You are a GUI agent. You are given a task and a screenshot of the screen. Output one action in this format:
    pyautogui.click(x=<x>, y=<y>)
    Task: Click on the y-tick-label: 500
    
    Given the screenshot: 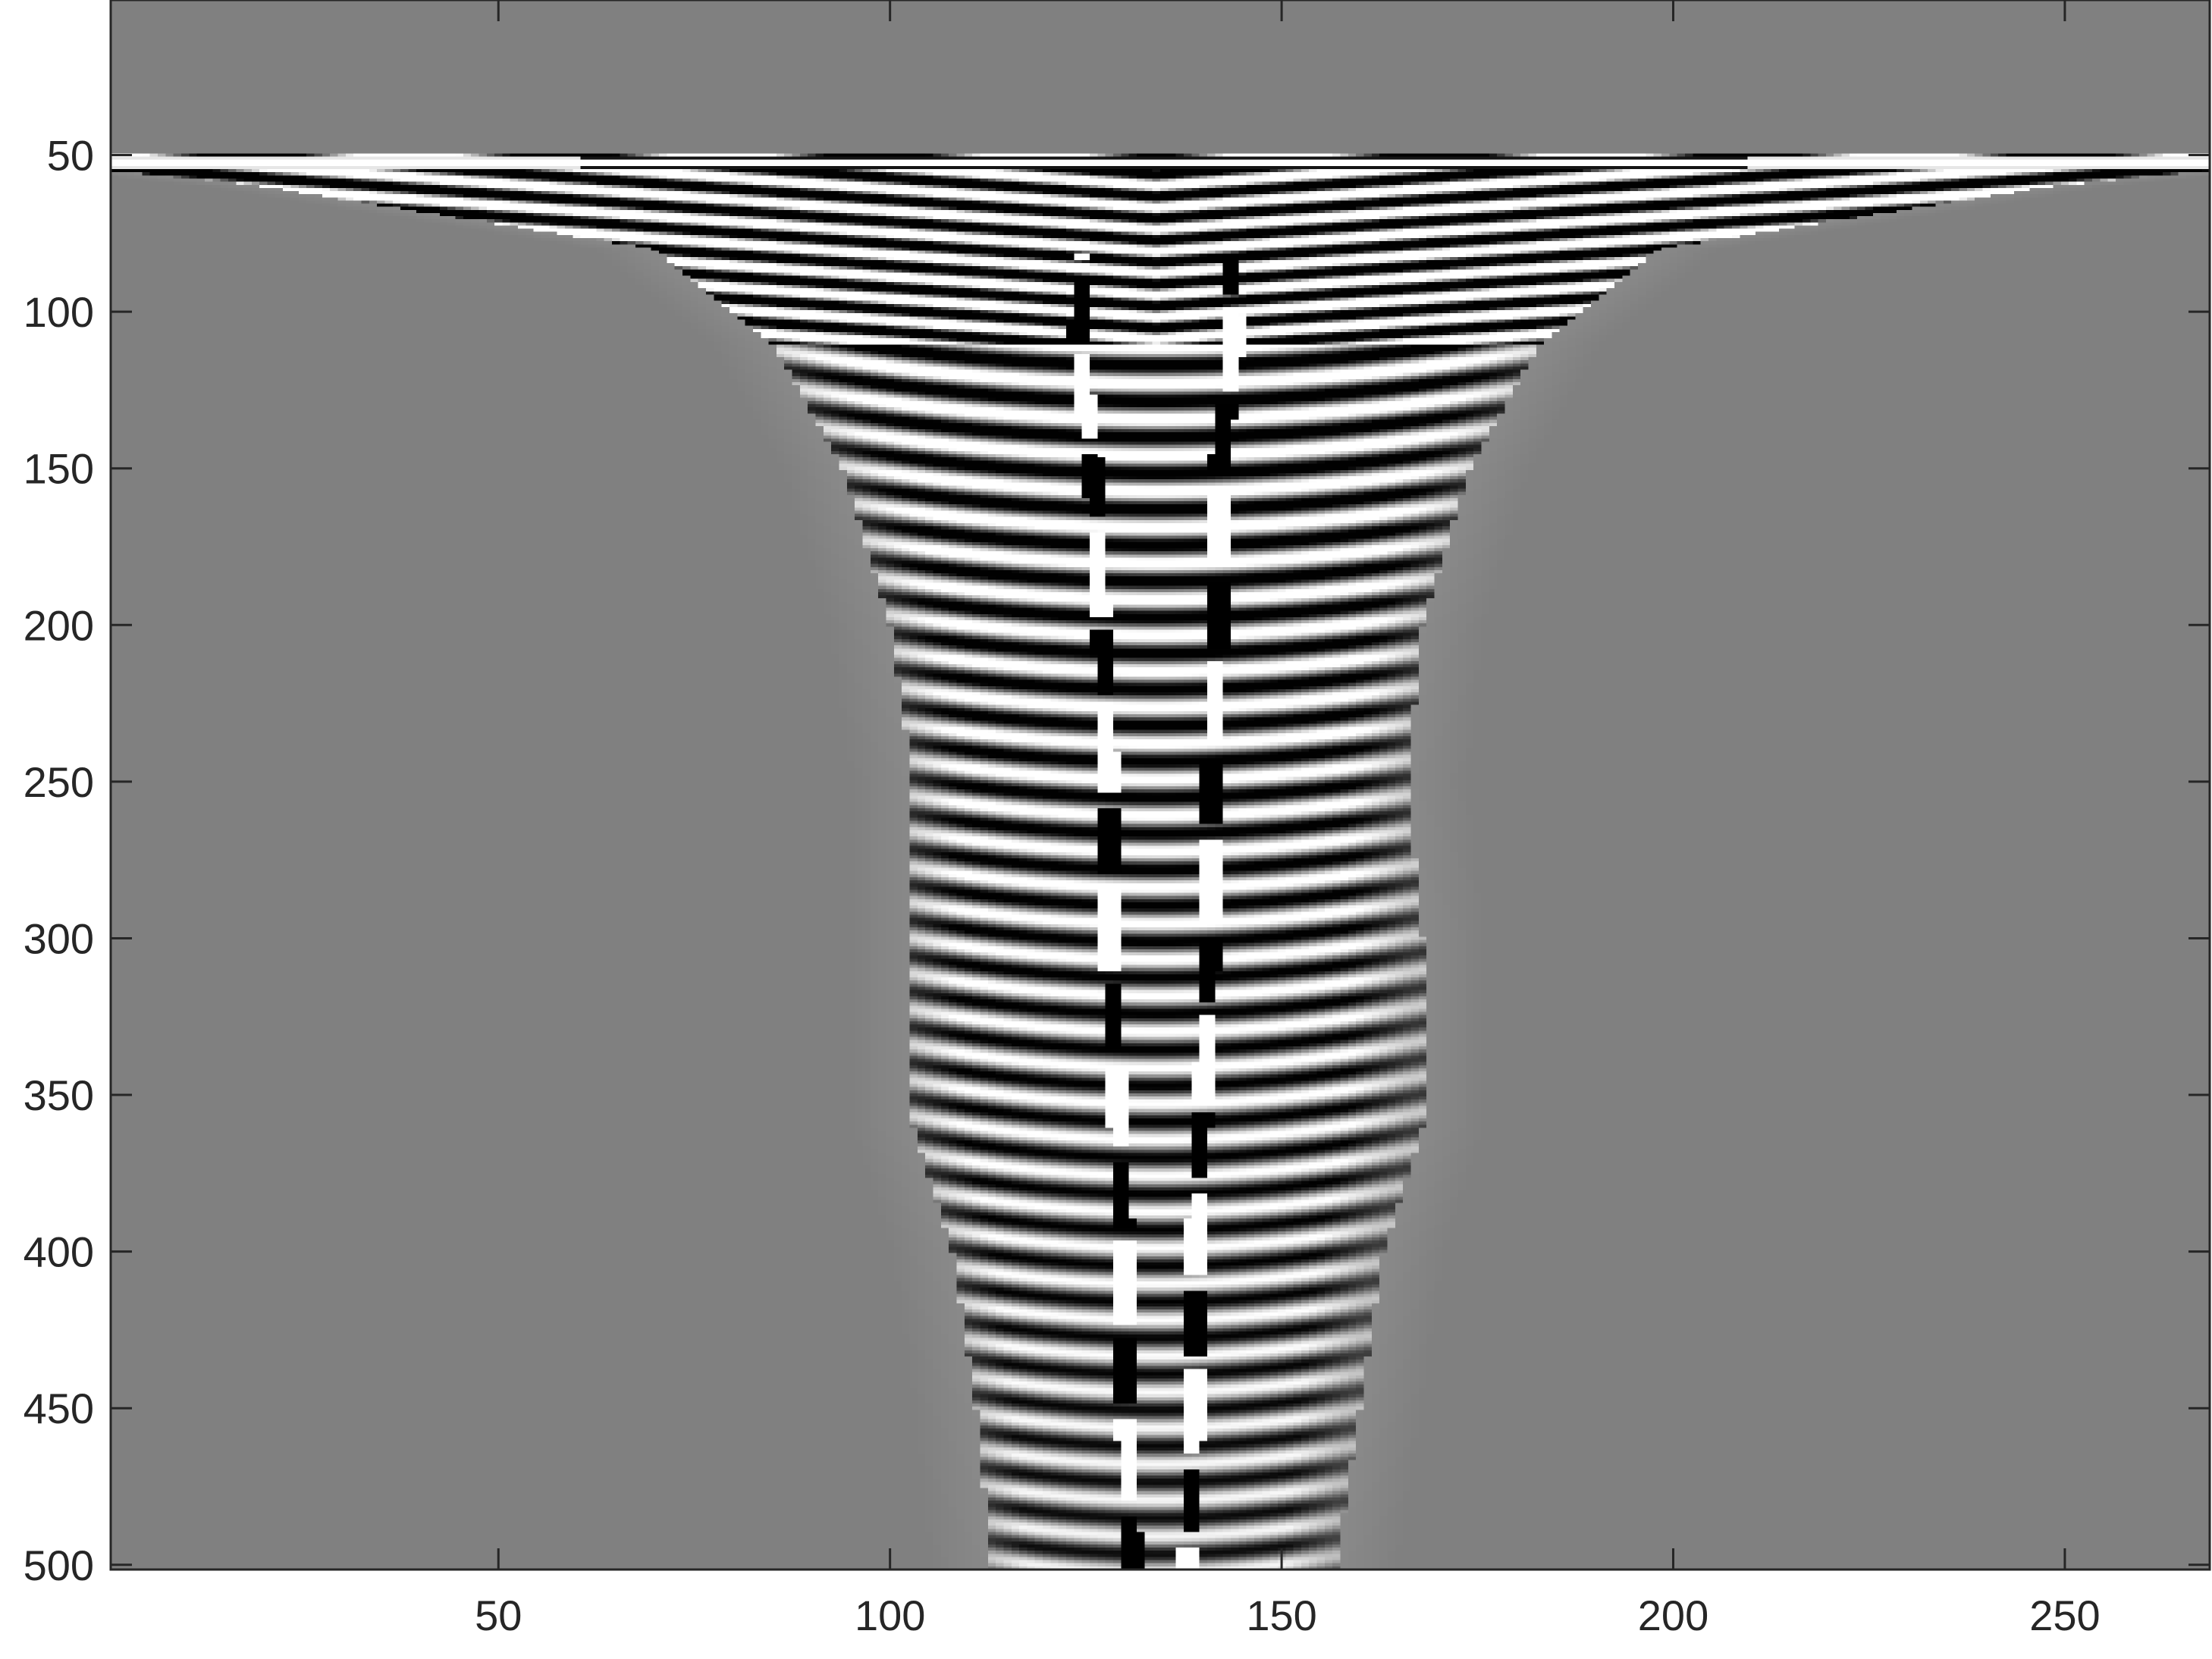 What is the action you would take?
    pyautogui.click(x=59, y=1565)
    